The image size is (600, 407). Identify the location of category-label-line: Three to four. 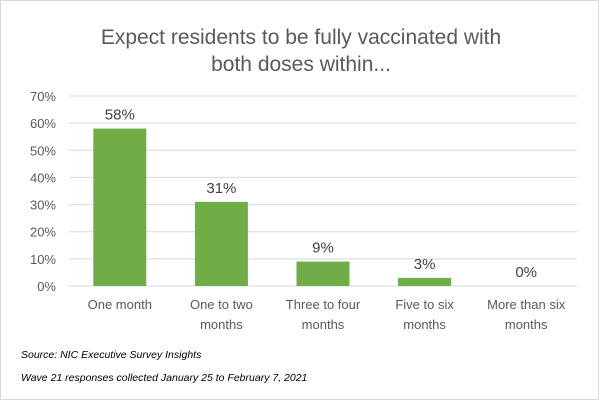
(323, 304).